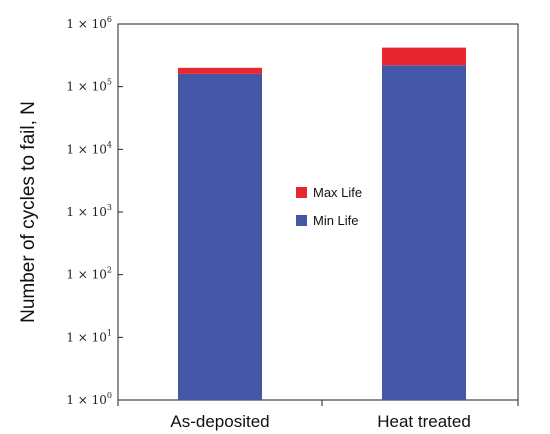 The image size is (550, 434). Describe the element at coordinates (89, 86) in the screenshot. I see `y-tick-label: 1 × 105` at that location.